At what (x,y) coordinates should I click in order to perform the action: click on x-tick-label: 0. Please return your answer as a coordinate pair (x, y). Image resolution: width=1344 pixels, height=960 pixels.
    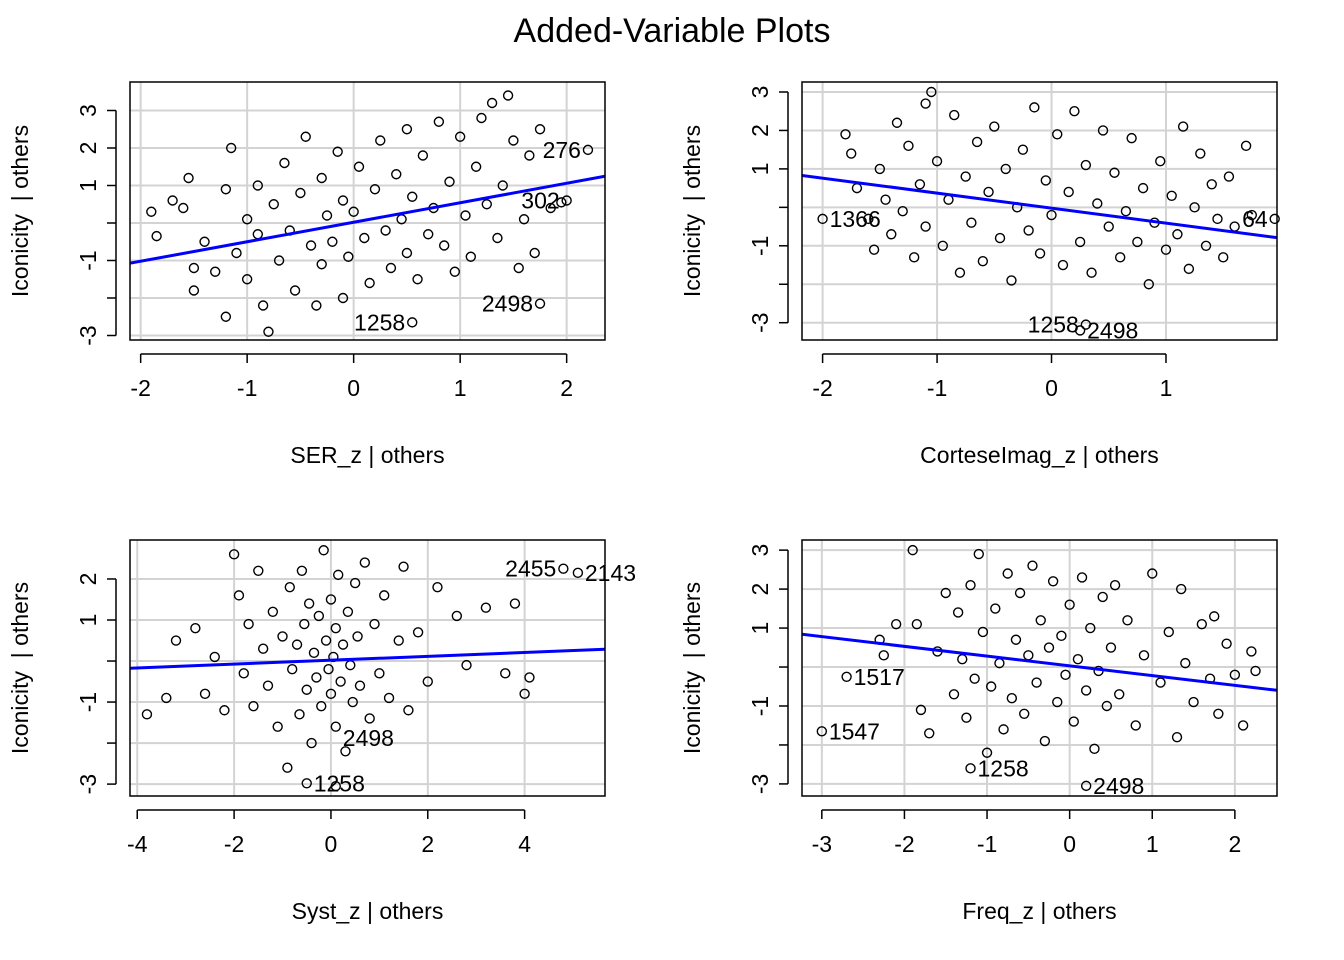
    Looking at the image, I should click on (353, 388).